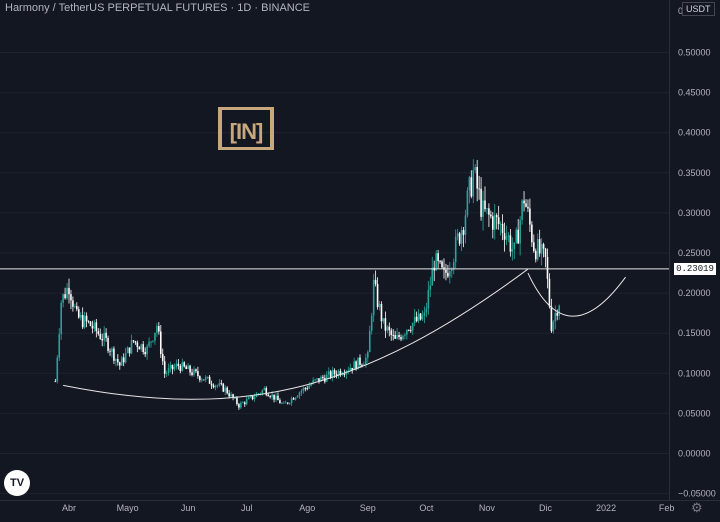 The width and height of the screenshot is (720, 522). I want to click on gear-icon: ⚙, so click(697, 507).